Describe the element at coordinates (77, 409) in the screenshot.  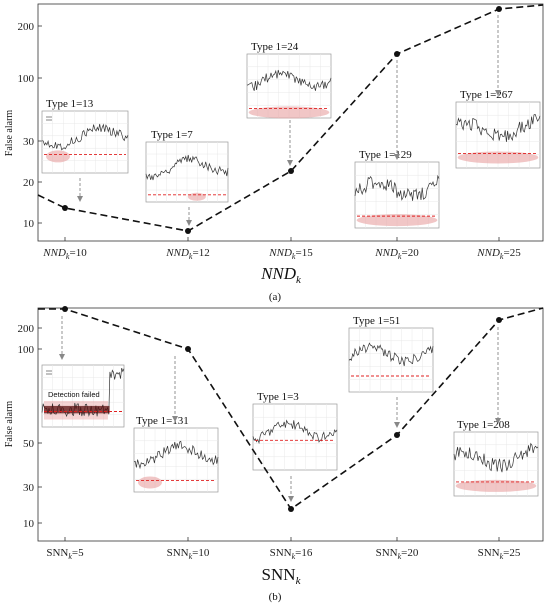
I see `dense-trace` at that location.